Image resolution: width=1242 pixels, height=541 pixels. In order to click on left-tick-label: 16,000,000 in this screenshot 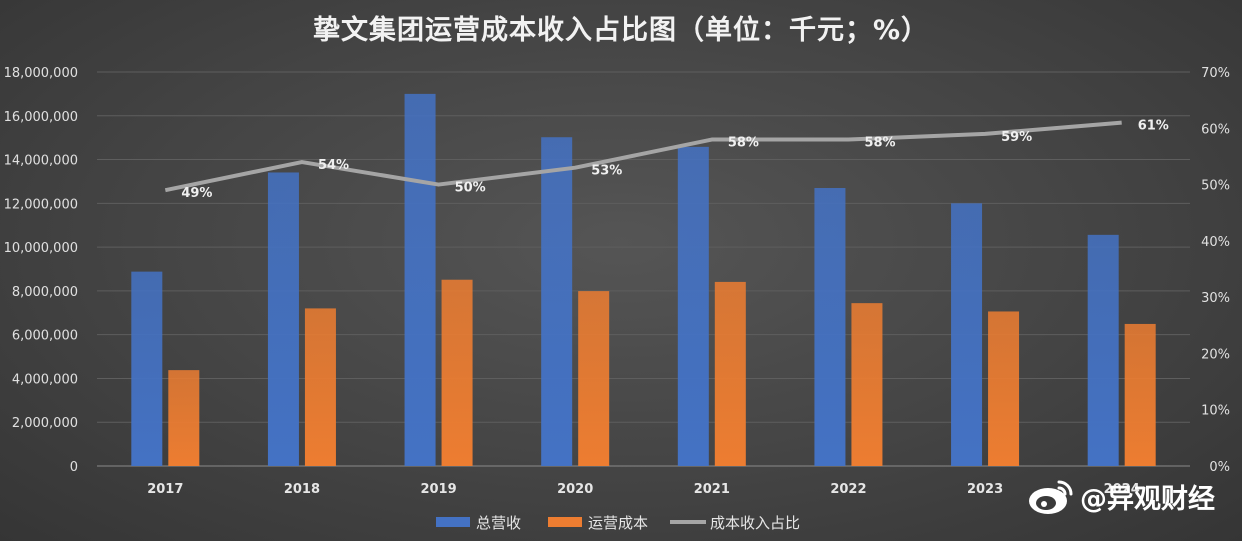, I will do `click(41, 117)`.